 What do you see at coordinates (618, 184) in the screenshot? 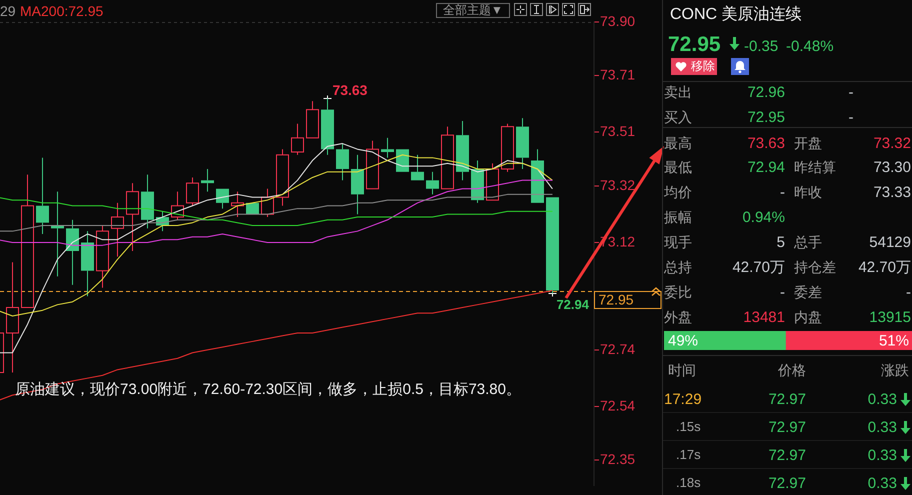
I see `y-tick-label: 73.32` at bounding box center [618, 184].